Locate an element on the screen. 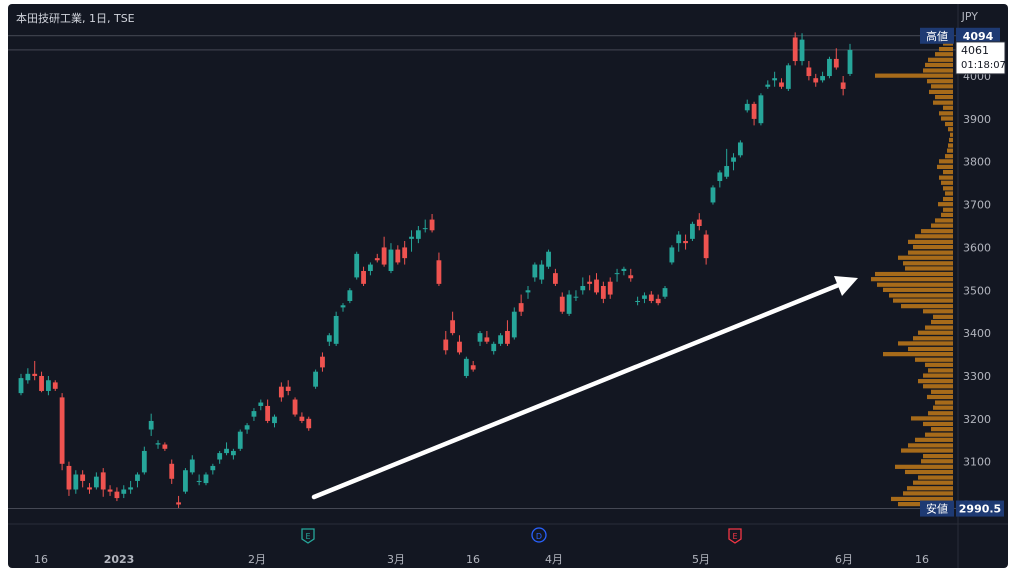 Image resolution: width=1024 pixels, height=576 pixels. event-marker: D is located at coordinates (539, 535).